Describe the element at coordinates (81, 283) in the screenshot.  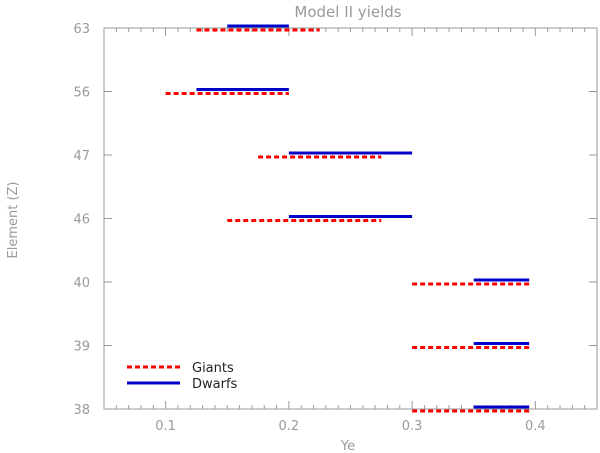
I see `y-tick-label: 40` at that location.